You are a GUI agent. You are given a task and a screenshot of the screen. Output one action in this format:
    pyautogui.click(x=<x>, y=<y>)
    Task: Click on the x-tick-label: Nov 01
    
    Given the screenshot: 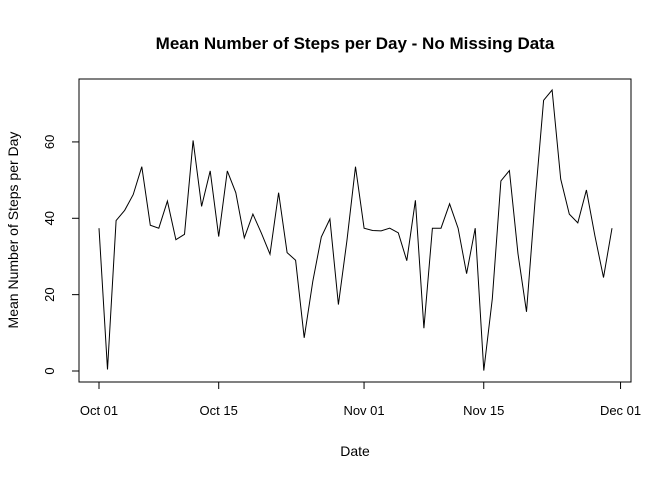 What is the action you would take?
    pyautogui.click(x=363, y=410)
    